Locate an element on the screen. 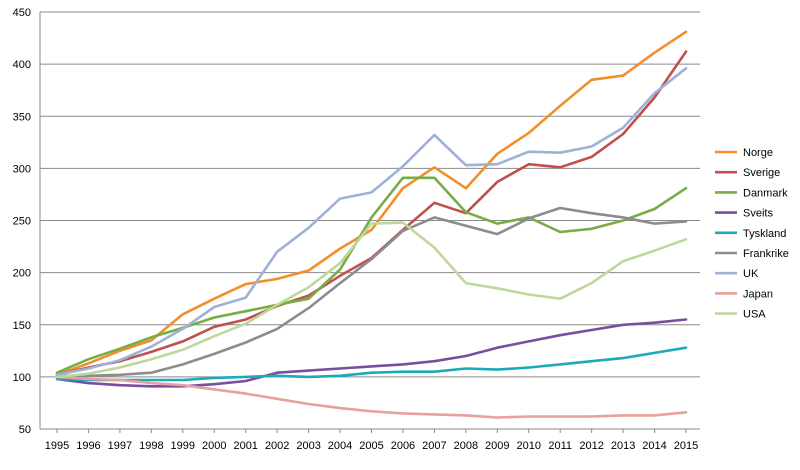 The image size is (800, 470). legend-label-japan: Japan is located at coordinates (758, 294).